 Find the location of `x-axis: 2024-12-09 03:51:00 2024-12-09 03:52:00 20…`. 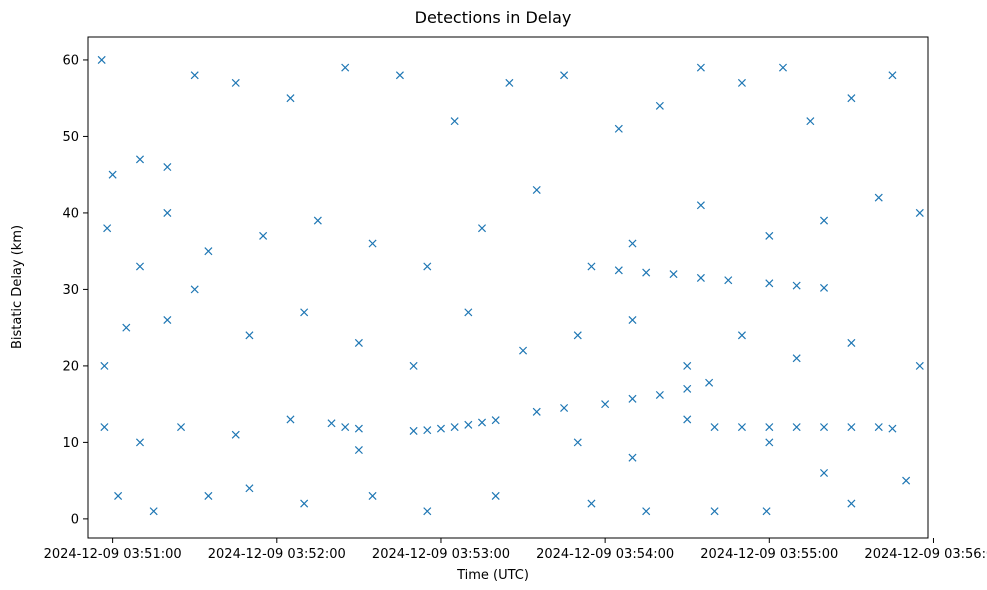

x-axis: 2024-12-09 03:51:00 2024-12-09 03:52:00 20… is located at coordinates (515, 550).